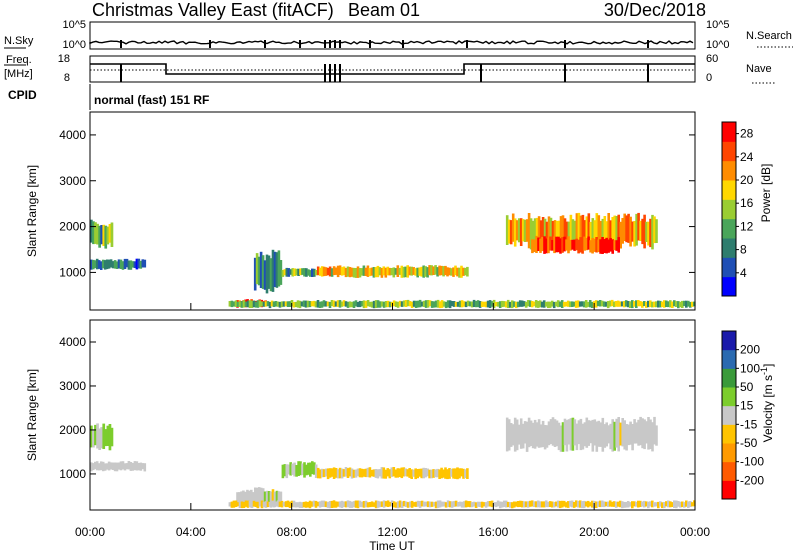 This screenshot has height=554, width=800. Describe the element at coordinates (19, 41) in the screenshot. I see `noise-left-label: N.Sky` at that location.